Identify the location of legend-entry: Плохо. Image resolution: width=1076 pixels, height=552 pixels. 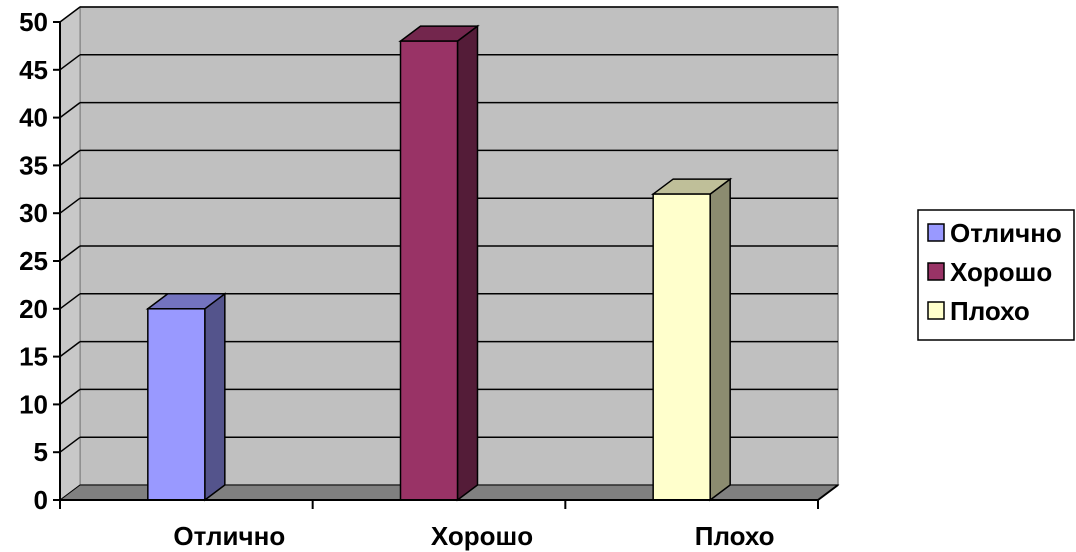
(978, 311).